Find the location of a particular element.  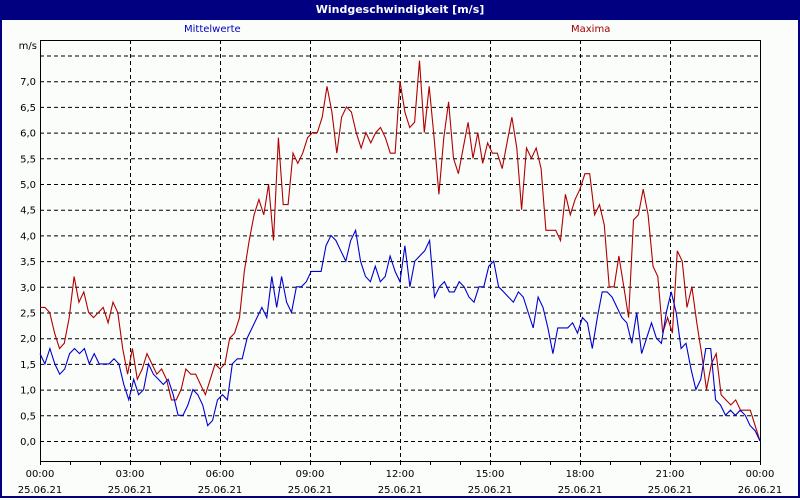

y-tick-label: 6,0 is located at coordinates (28, 134).